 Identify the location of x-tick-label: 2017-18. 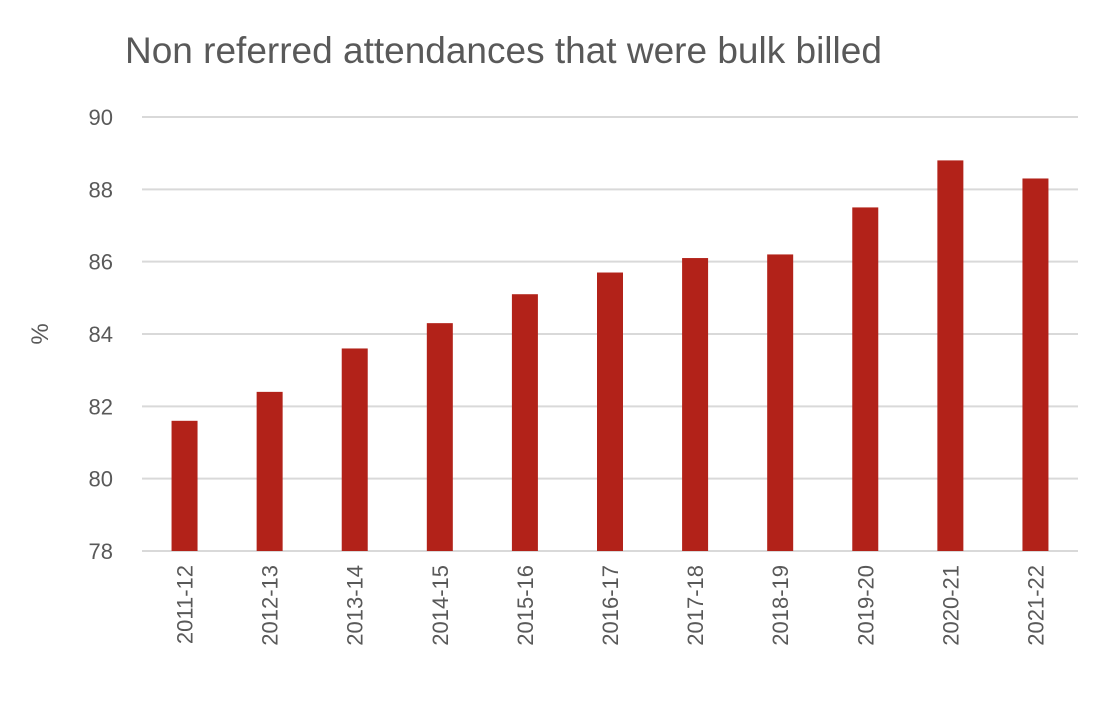
(695, 605).